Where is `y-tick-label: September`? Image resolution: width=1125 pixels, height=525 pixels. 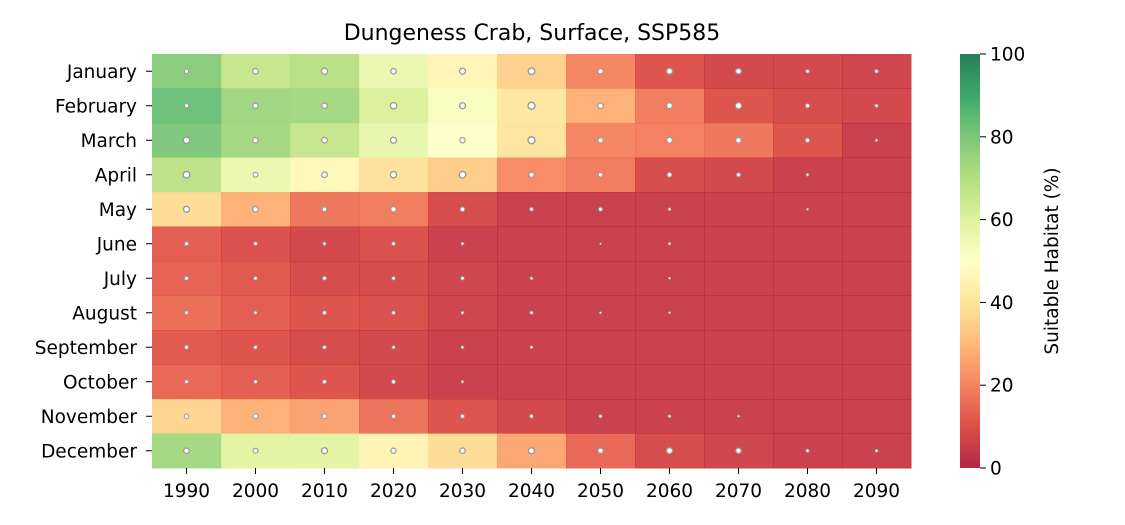
y-tick-label: September is located at coordinates (86, 348).